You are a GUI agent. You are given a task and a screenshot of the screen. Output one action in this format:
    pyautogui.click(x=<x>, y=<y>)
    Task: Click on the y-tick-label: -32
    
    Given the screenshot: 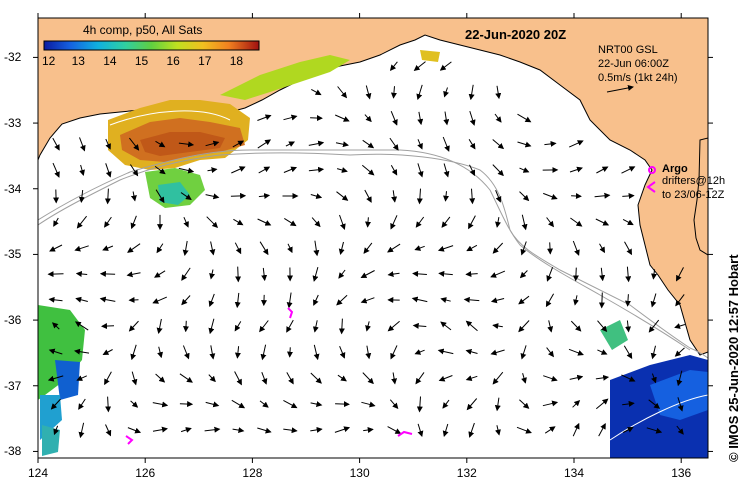 What is the action you would take?
    pyautogui.click(x=13, y=57)
    